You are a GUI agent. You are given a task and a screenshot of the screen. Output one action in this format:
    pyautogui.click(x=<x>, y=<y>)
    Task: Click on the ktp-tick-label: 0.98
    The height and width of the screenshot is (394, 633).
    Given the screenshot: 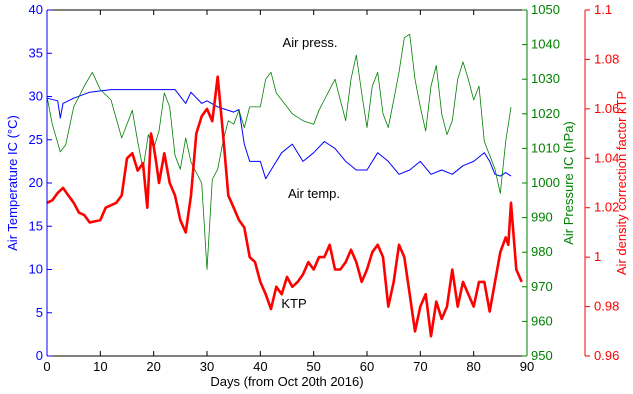 What is the action you would take?
    pyautogui.click(x=606, y=306)
    